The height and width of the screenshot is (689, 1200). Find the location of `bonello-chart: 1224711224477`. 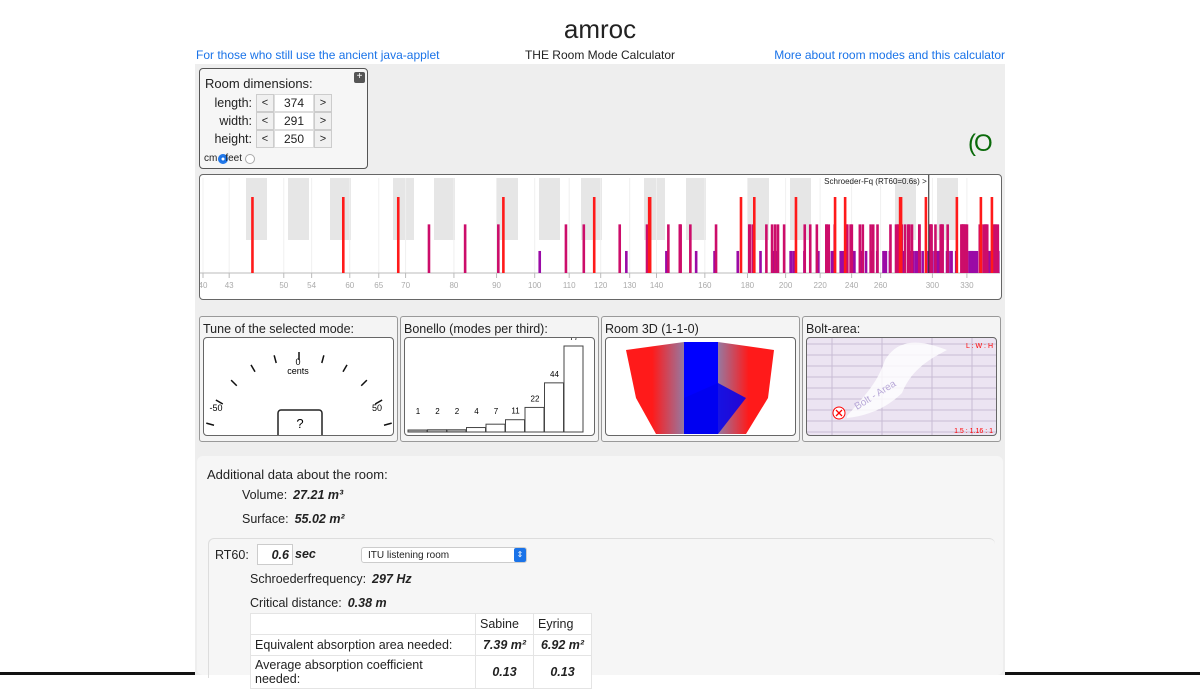

bonello-chart: 1224711224477 is located at coordinates (499, 386).